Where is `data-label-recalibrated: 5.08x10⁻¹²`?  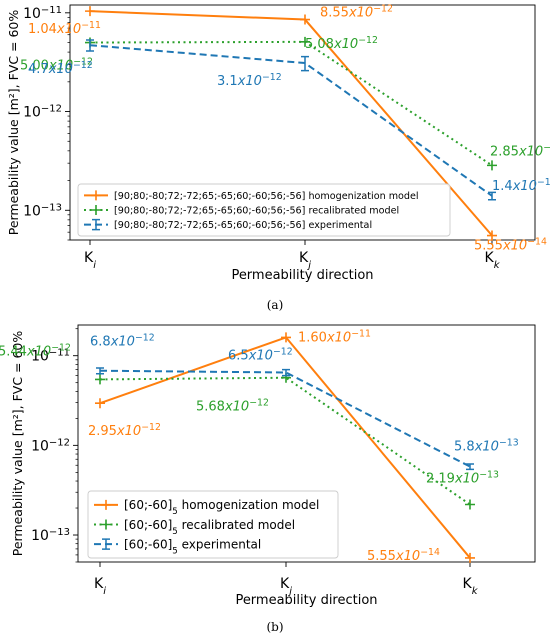 data-label-recalibrated: 5.08x10⁻¹² is located at coordinates (341, 43).